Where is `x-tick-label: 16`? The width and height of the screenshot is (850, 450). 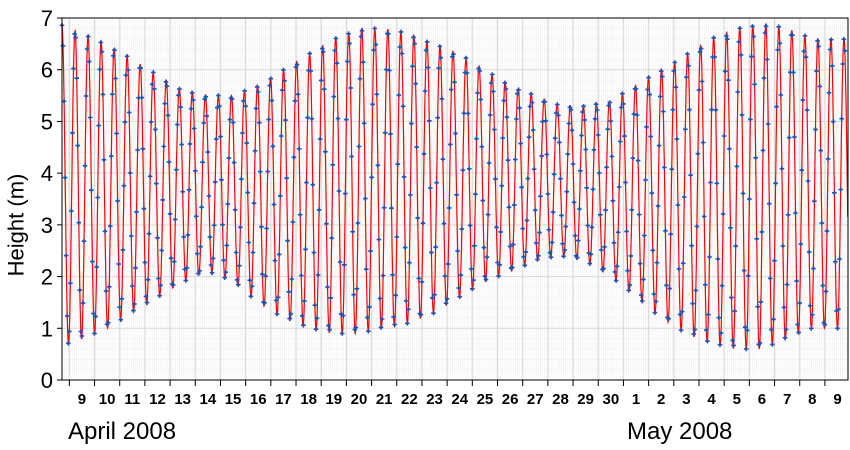 x-tick-label: 16 is located at coordinates (258, 399).